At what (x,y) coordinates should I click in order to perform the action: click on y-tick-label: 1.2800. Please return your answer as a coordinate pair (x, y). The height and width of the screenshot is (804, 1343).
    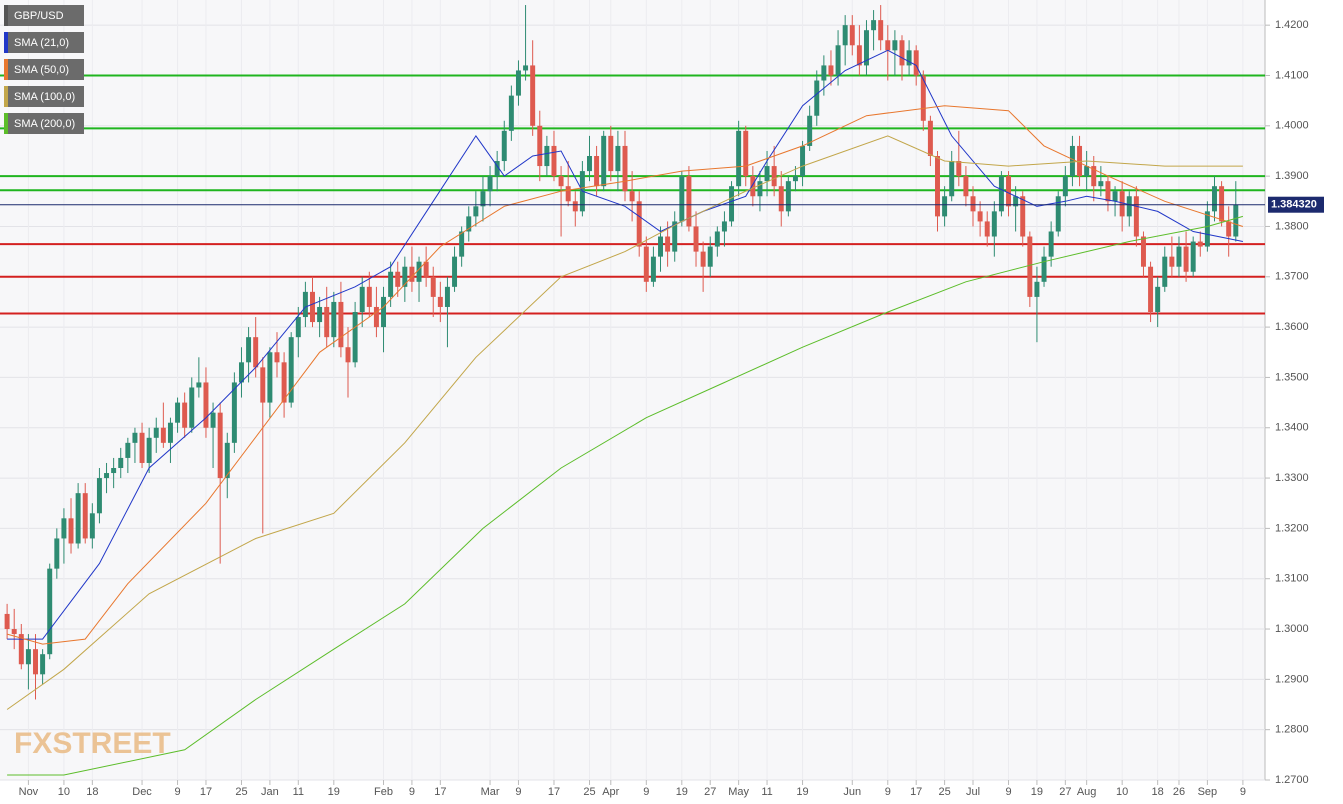
    Looking at the image, I should click on (1292, 730).